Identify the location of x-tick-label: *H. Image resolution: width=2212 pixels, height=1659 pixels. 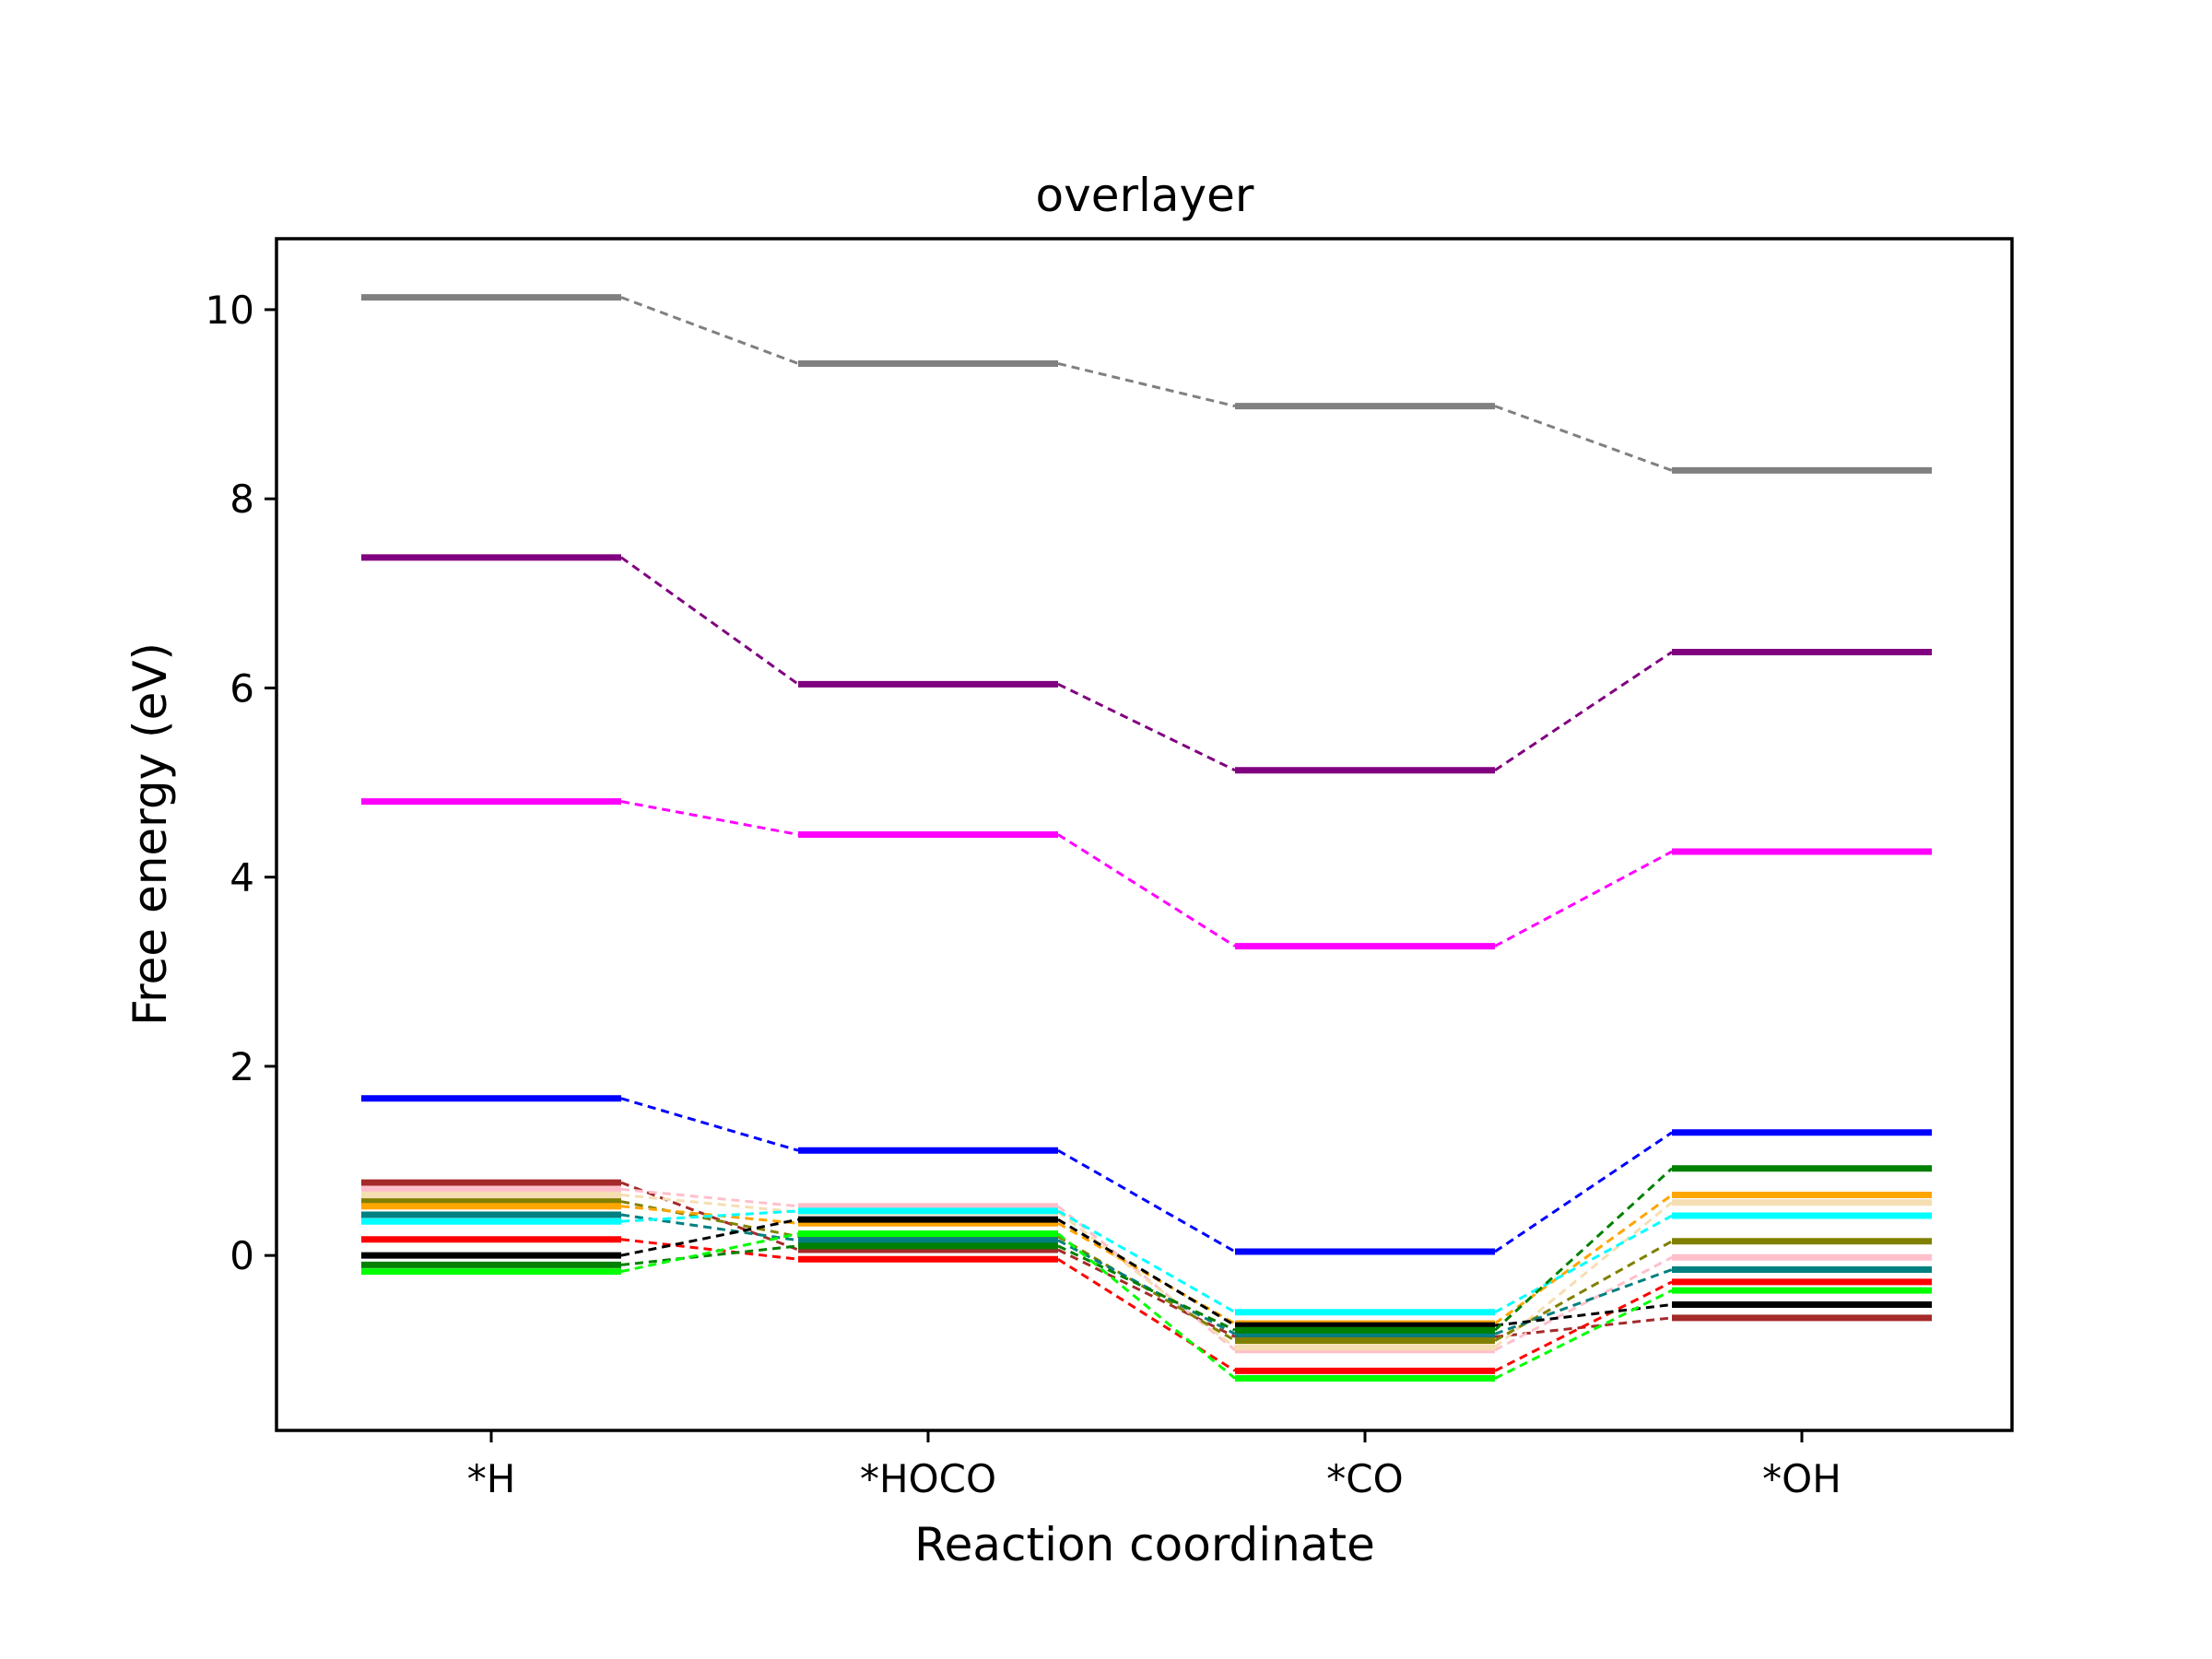
(491, 1478).